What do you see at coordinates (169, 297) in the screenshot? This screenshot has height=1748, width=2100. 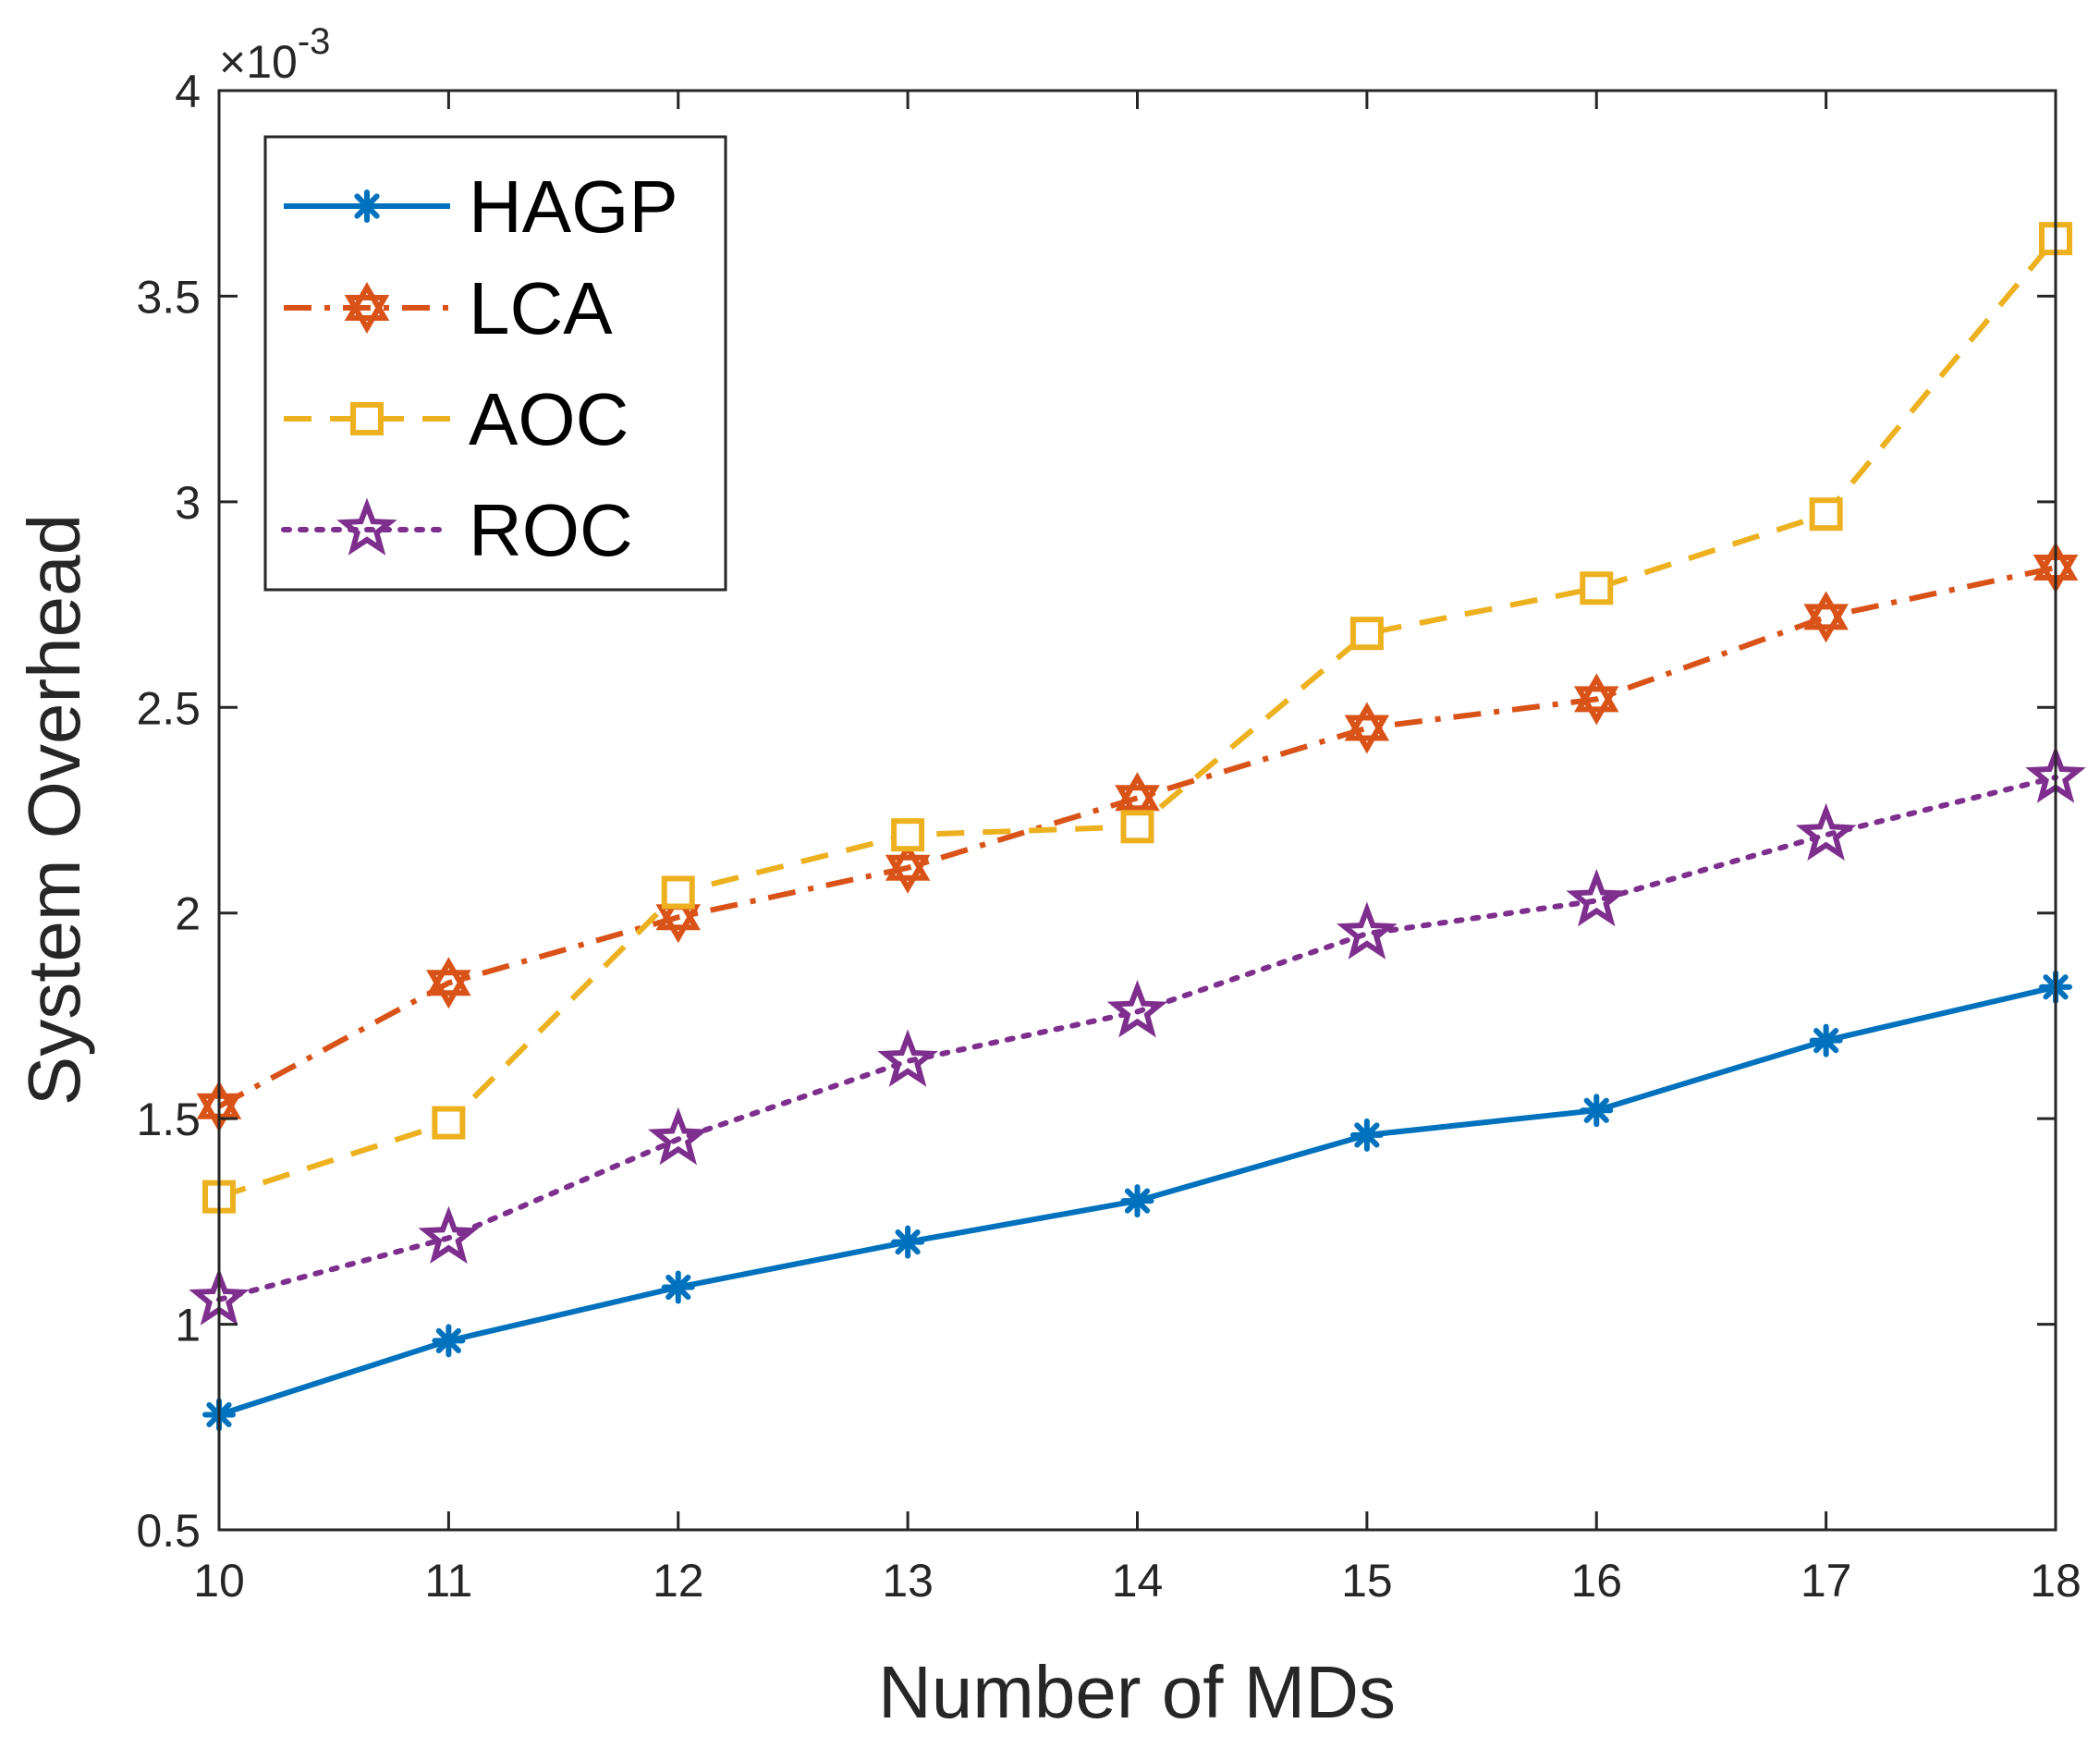 I see `y-tick-label: 3.5` at bounding box center [169, 297].